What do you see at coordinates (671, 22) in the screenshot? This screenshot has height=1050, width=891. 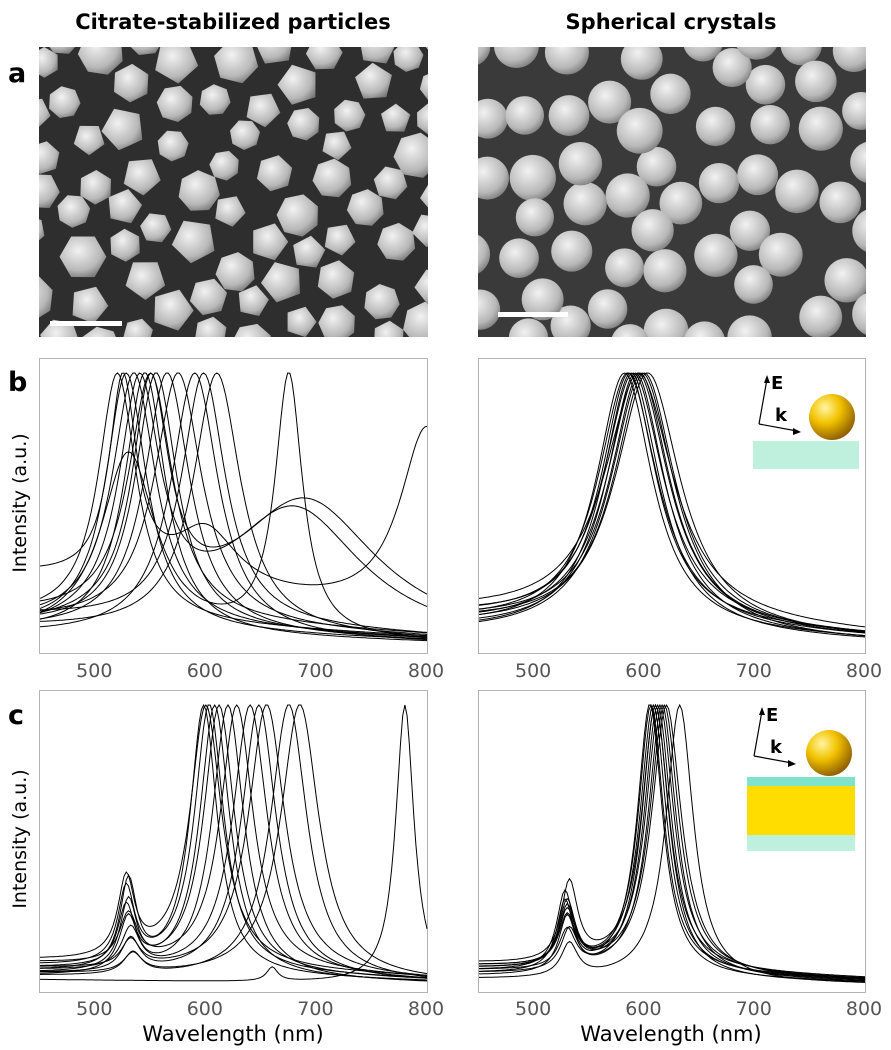 I see `right-column-title: Spherical crystals` at bounding box center [671, 22].